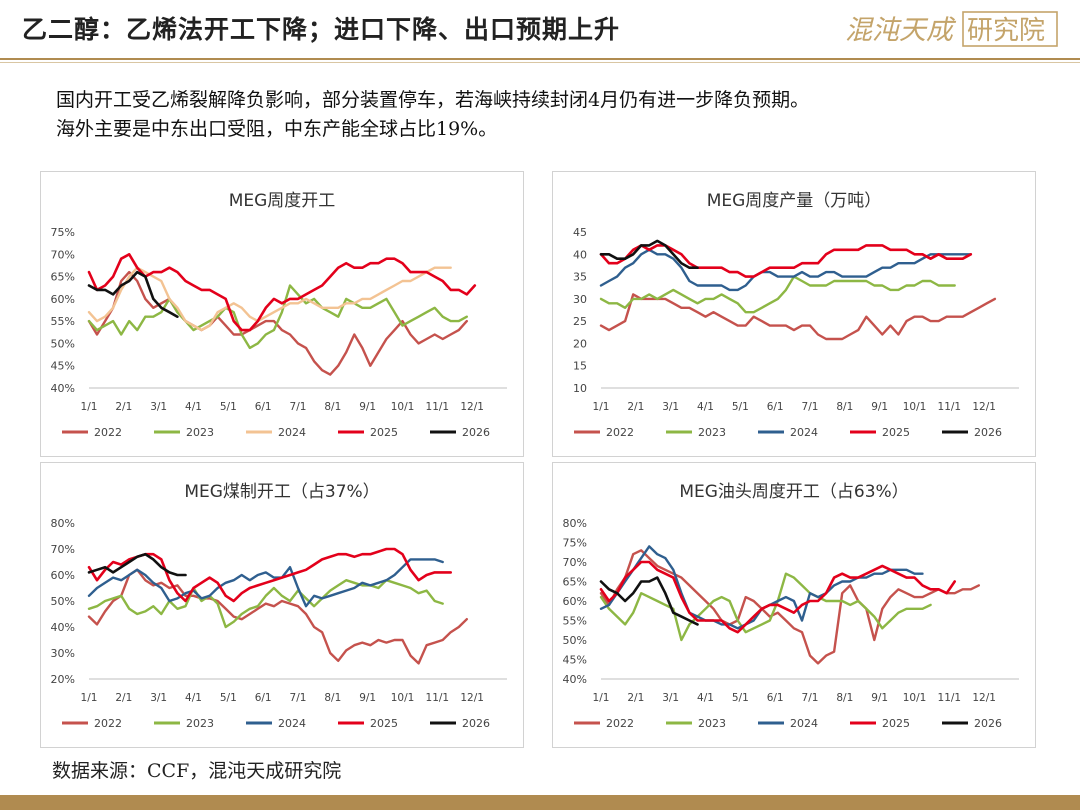 The image size is (1080, 810). What do you see at coordinates (1006, 30) in the screenshot?
I see `logo-text-stamp: 研究院` at bounding box center [1006, 30].